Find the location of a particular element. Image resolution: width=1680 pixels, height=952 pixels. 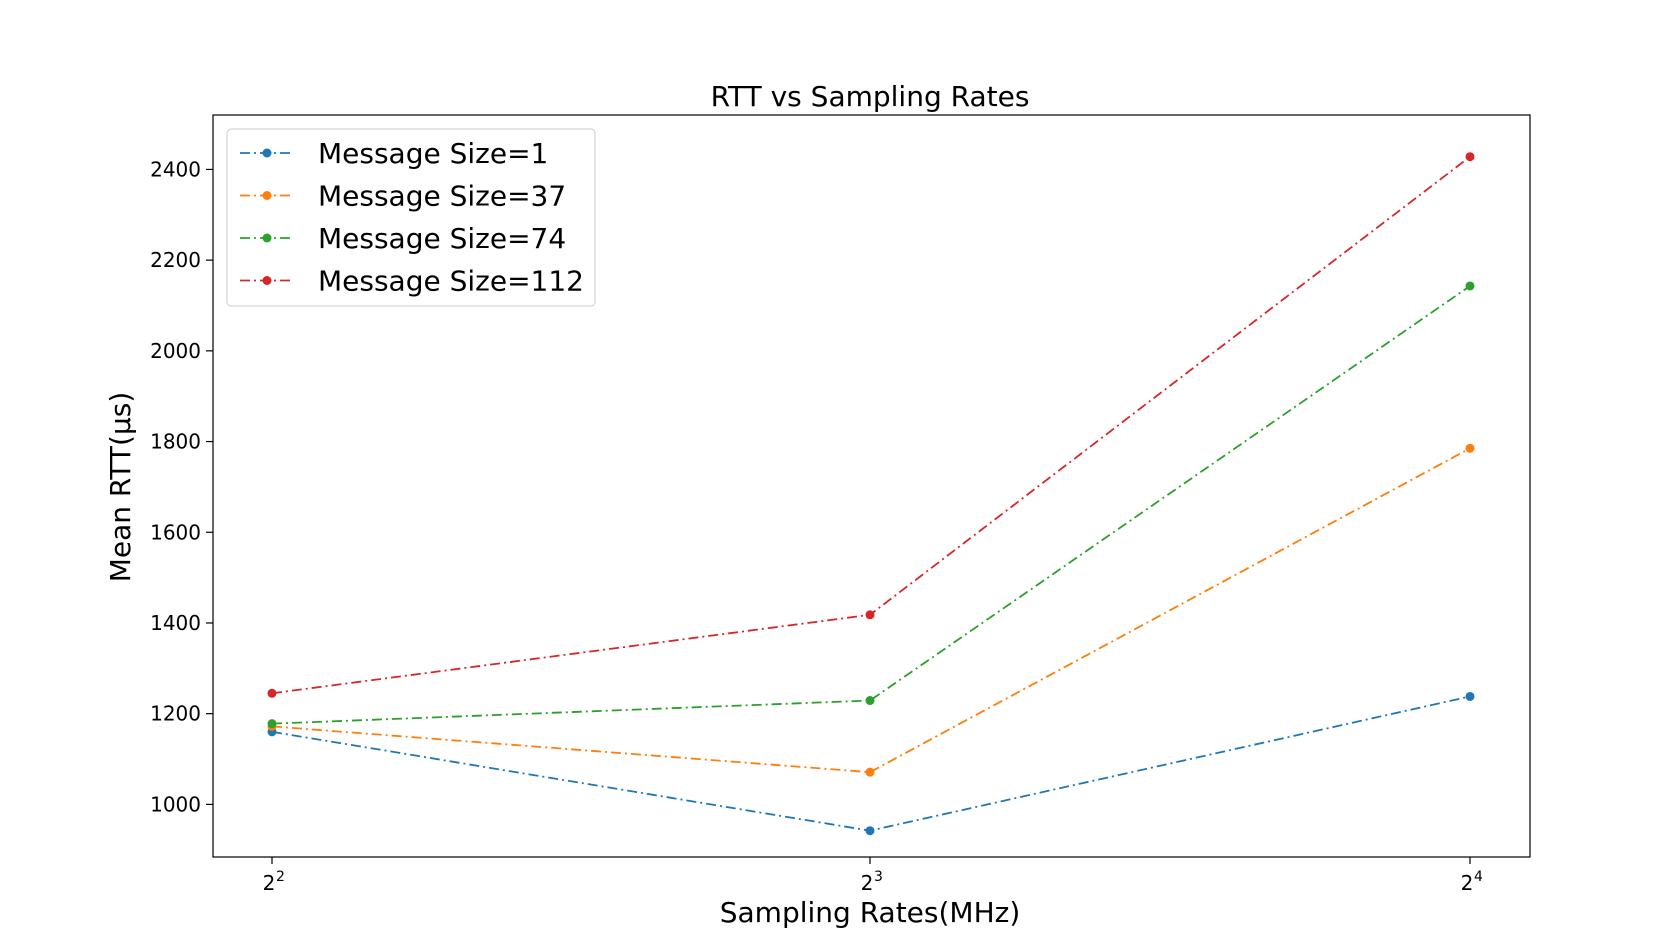

y-tick-label: 1400 is located at coordinates (175, 623).